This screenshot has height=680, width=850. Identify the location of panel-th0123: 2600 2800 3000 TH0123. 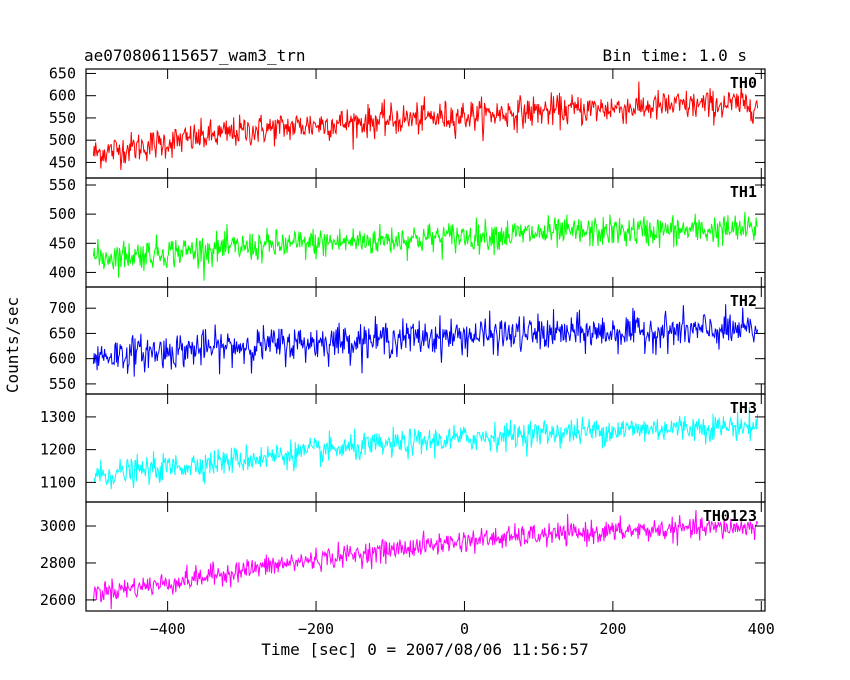
(403, 556).